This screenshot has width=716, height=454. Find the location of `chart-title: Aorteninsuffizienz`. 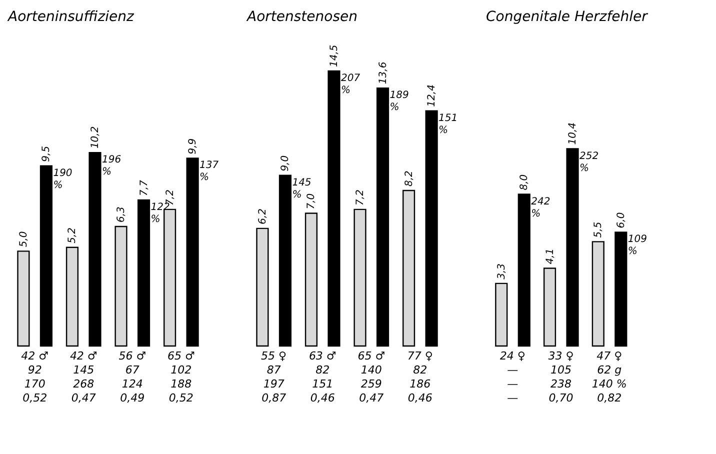

chart-title: Aorteninsuffizienz is located at coordinates (71, 17).